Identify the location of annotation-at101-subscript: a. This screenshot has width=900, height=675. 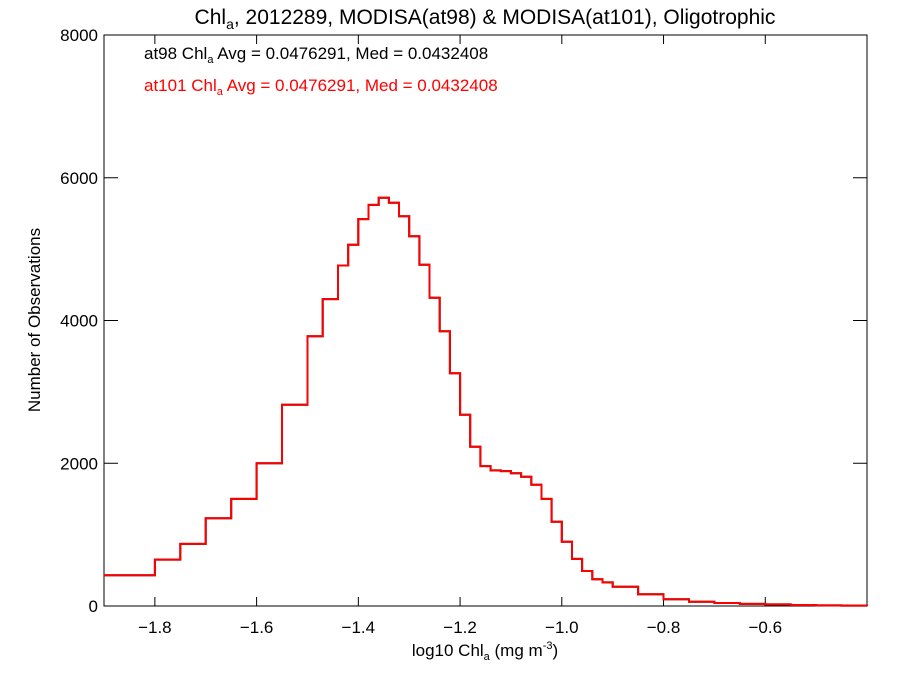
(220, 92).